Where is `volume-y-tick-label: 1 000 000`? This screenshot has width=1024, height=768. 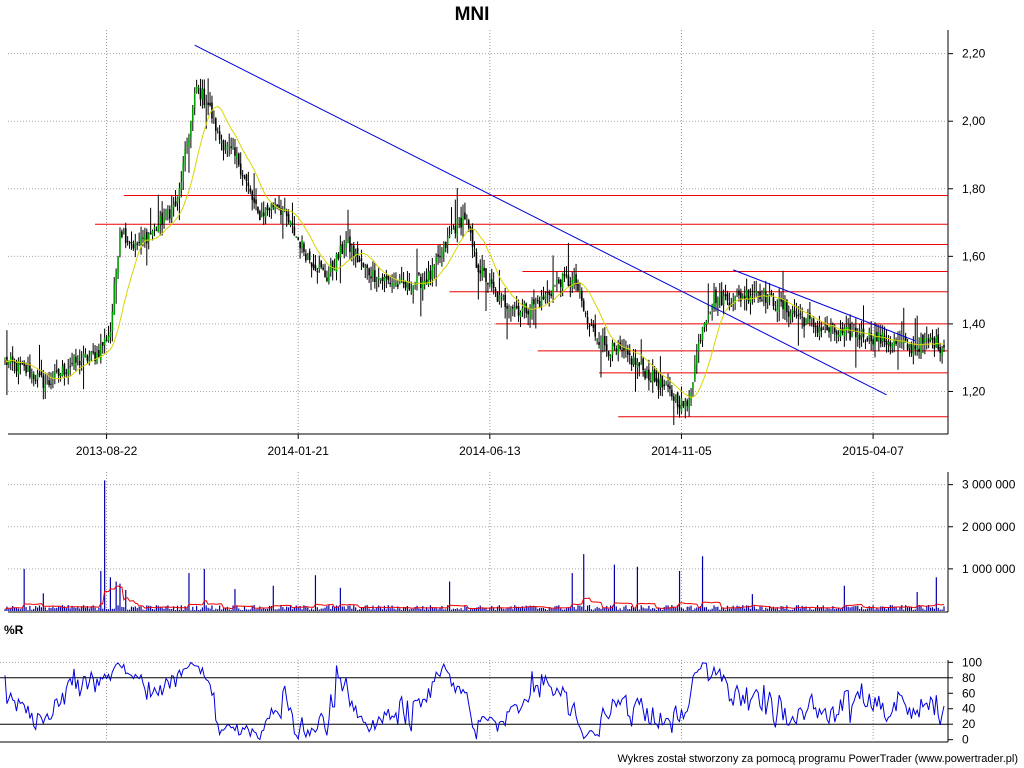 volume-y-tick-label: 1 000 000 is located at coordinates (989, 569).